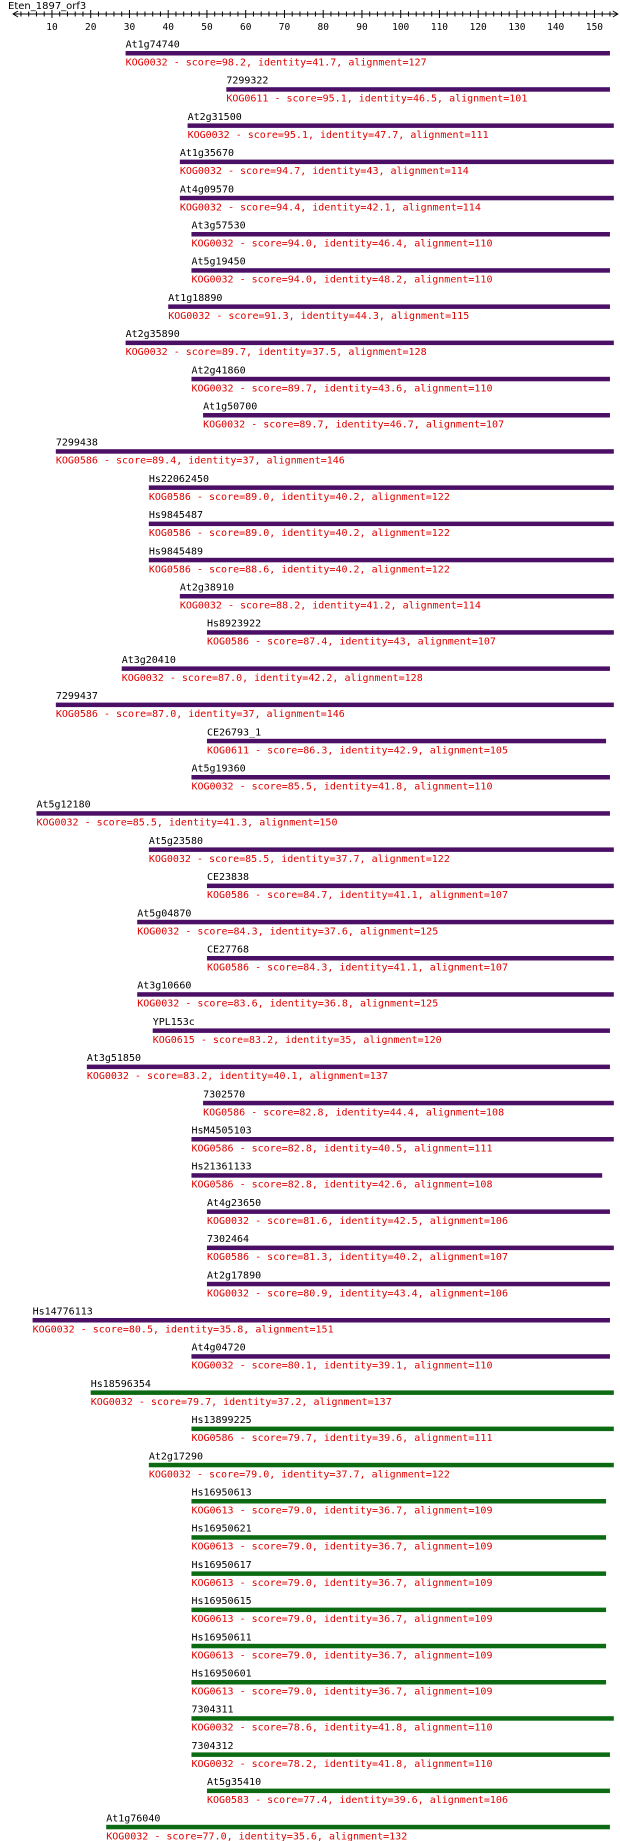 This screenshot has height=1841, width=620. Describe the element at coordinates (228, 1239) in the screenshot. I see `hit-name: 7302464` at that location.